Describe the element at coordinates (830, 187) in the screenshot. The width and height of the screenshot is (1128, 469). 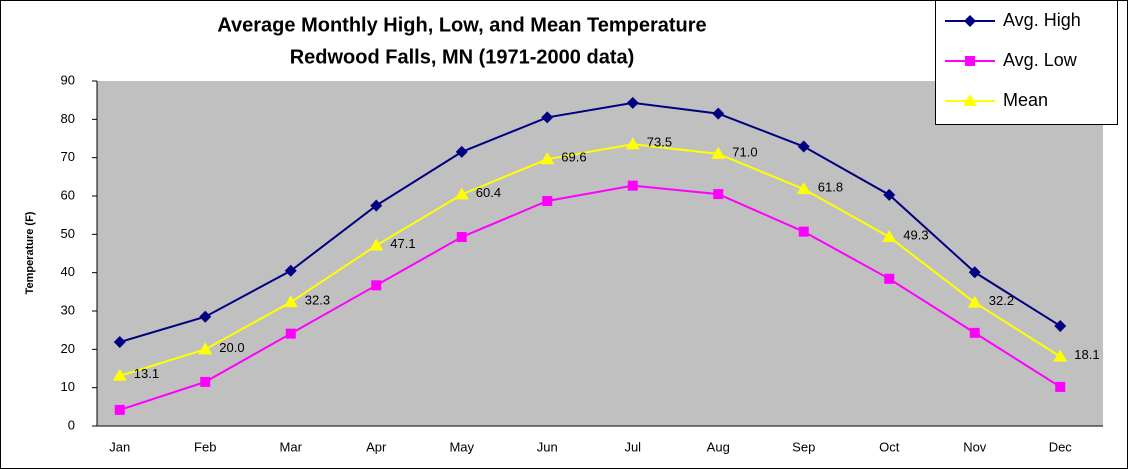
I see `data-label: 61.8` at that location.